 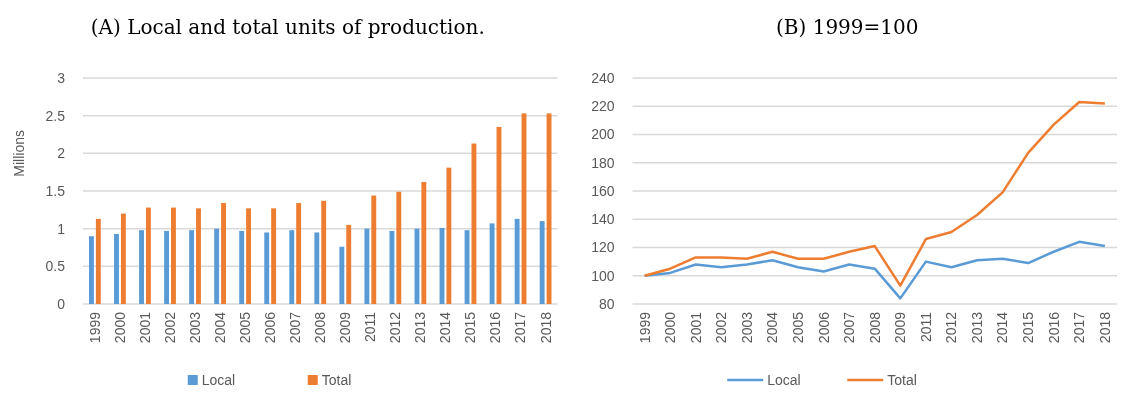 What do you see at coordinates (603, 134) in the screenshot?
I see `y-tick-label: 200` at bounding box center [603, 134].